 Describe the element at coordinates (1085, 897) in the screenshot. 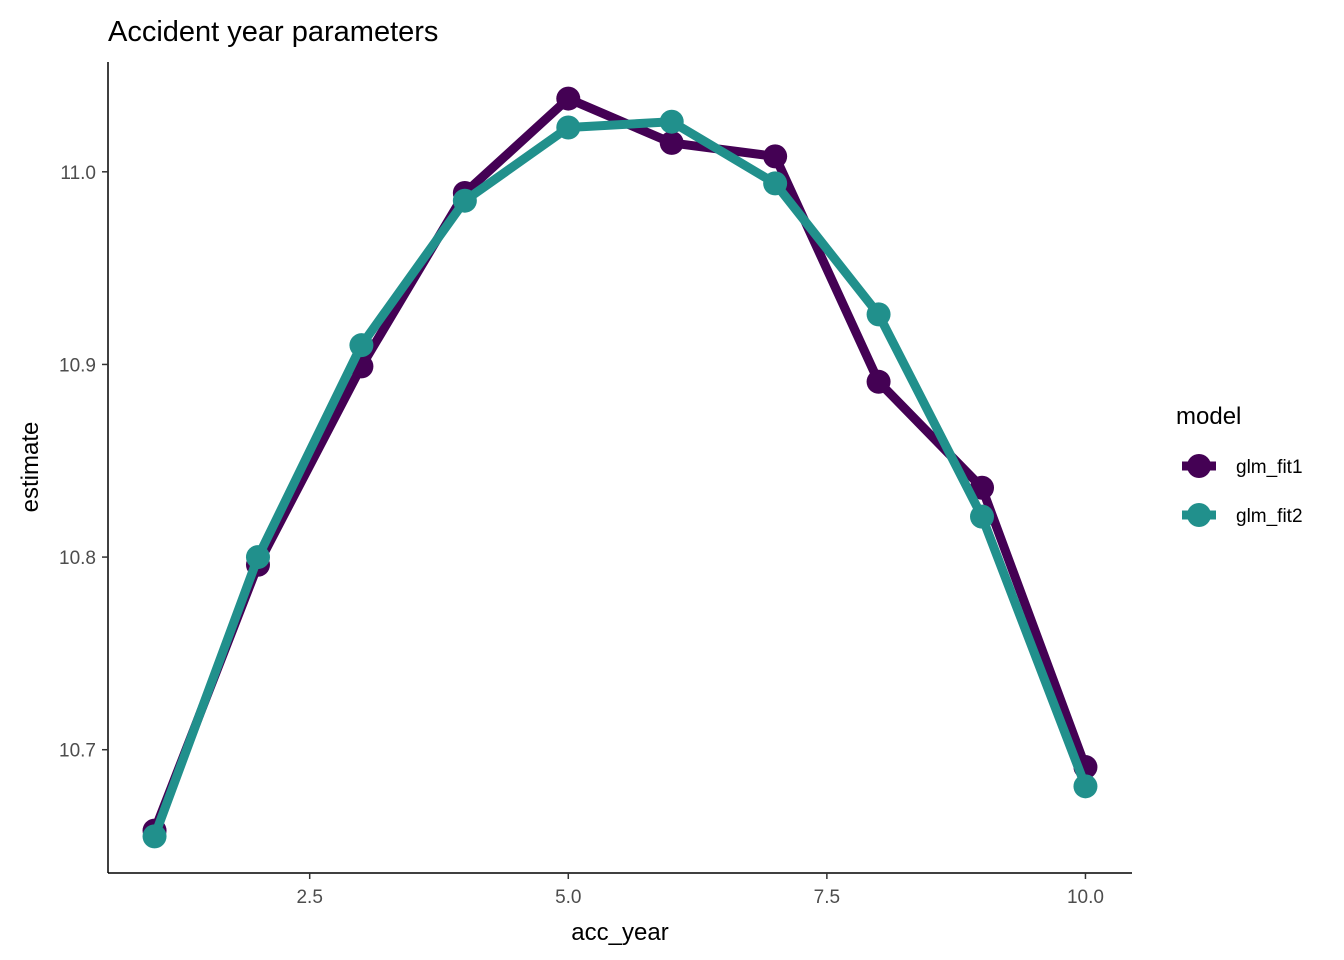

I see `x-tick-label: 10.0` at that location.